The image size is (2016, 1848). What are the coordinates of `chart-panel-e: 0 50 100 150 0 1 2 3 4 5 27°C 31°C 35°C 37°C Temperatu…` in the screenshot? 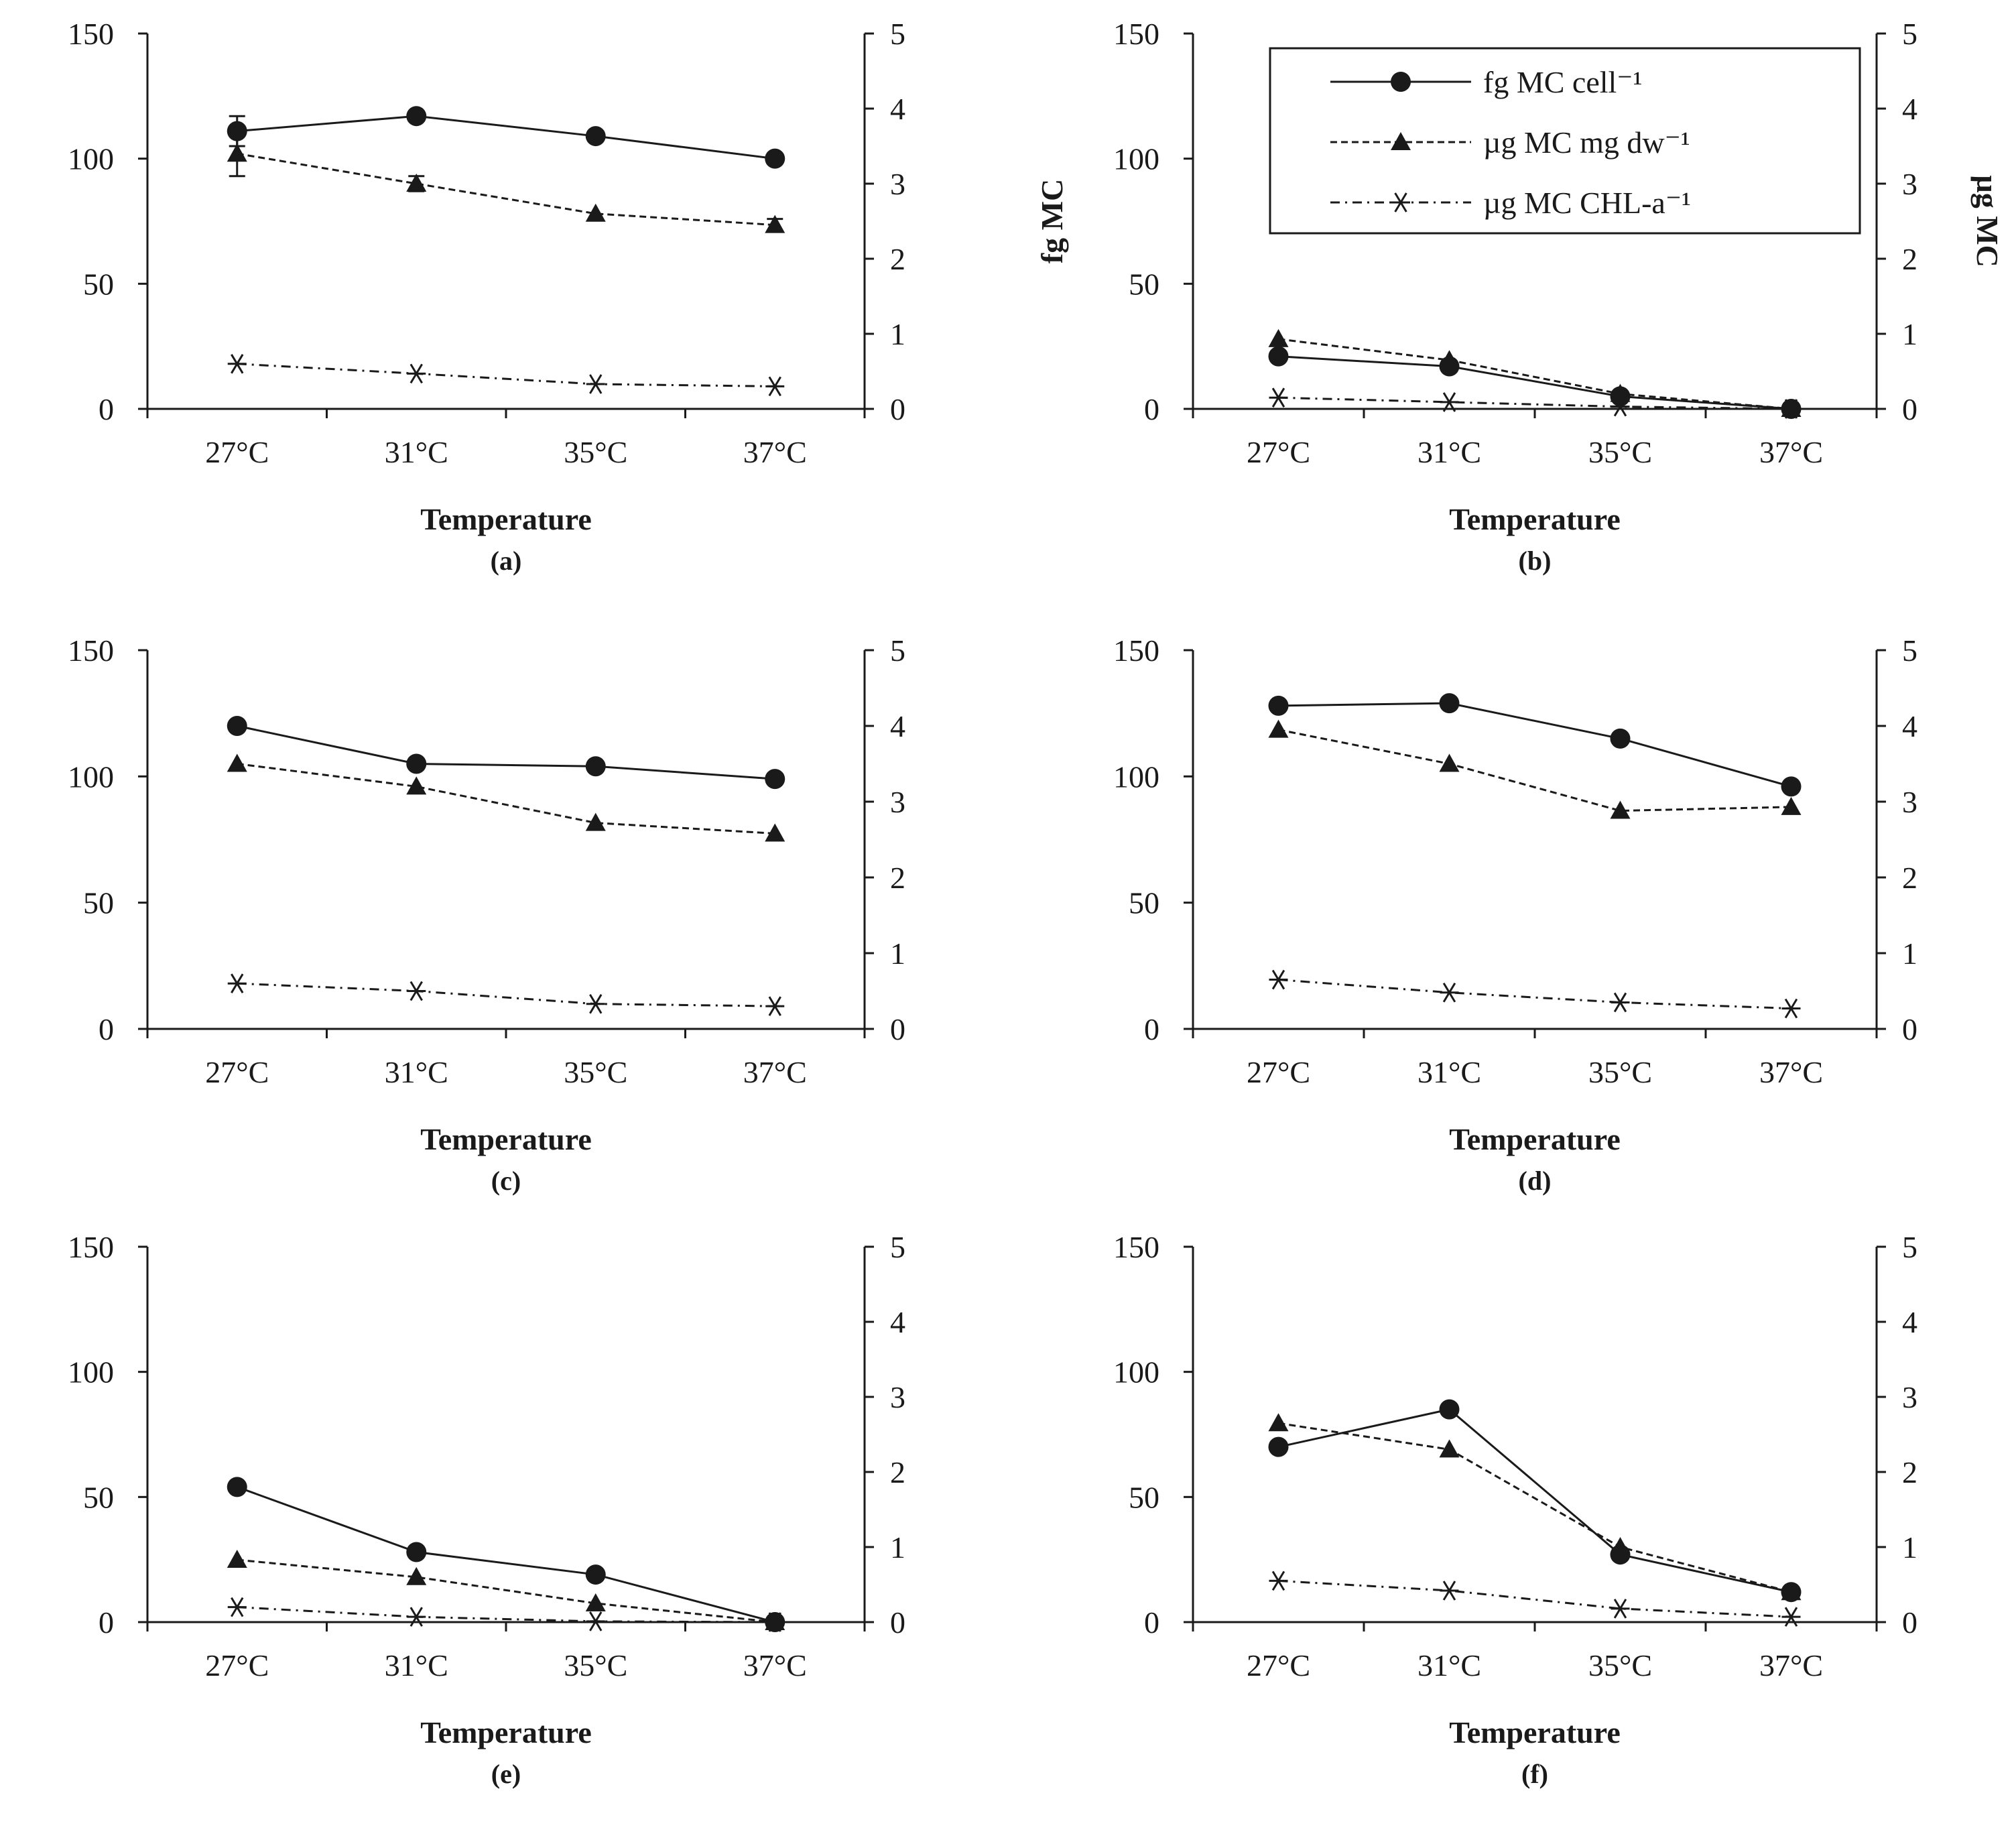 It's located at (487, 1509).